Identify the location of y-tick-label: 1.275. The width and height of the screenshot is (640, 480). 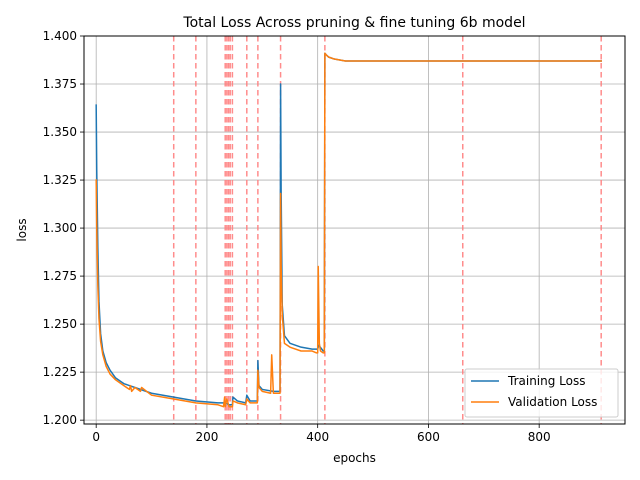
(60, 276).